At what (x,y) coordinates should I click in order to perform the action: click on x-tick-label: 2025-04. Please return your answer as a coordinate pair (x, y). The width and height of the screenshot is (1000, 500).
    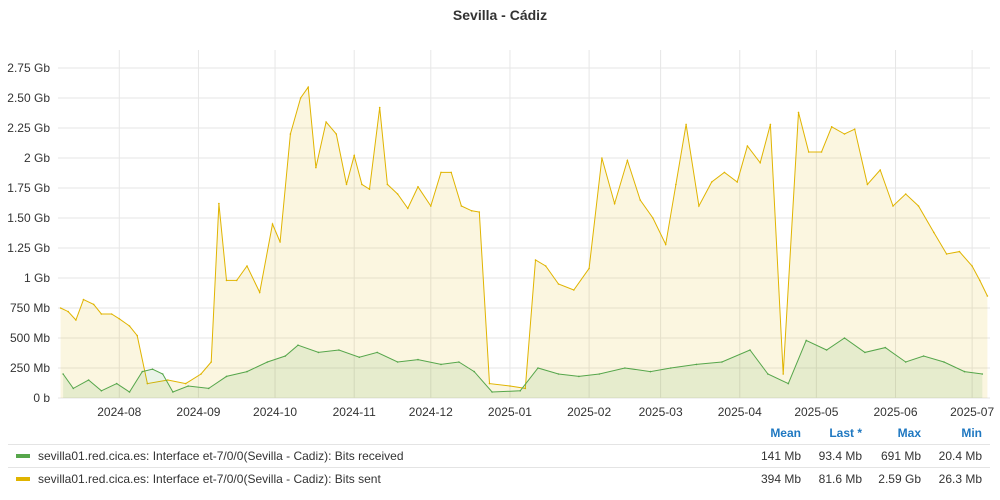
    Looking at the image, I should click on (740, 412).